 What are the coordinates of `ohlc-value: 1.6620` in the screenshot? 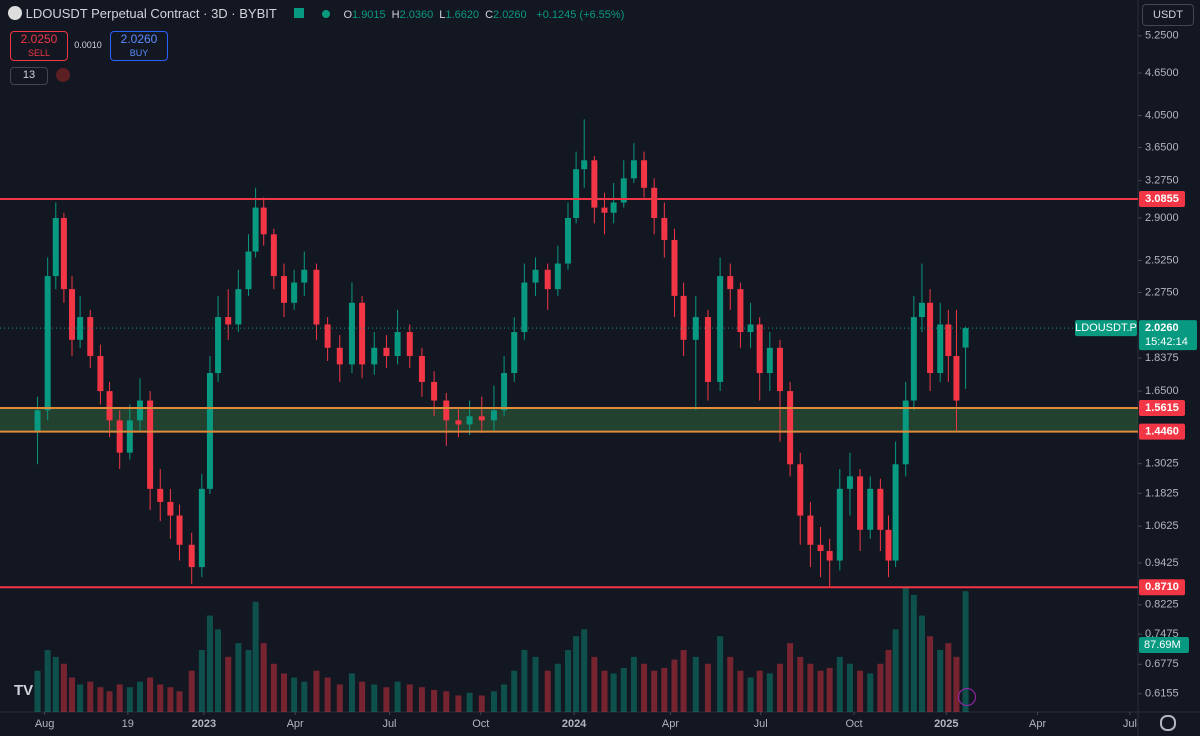 It's located at (462, 15).